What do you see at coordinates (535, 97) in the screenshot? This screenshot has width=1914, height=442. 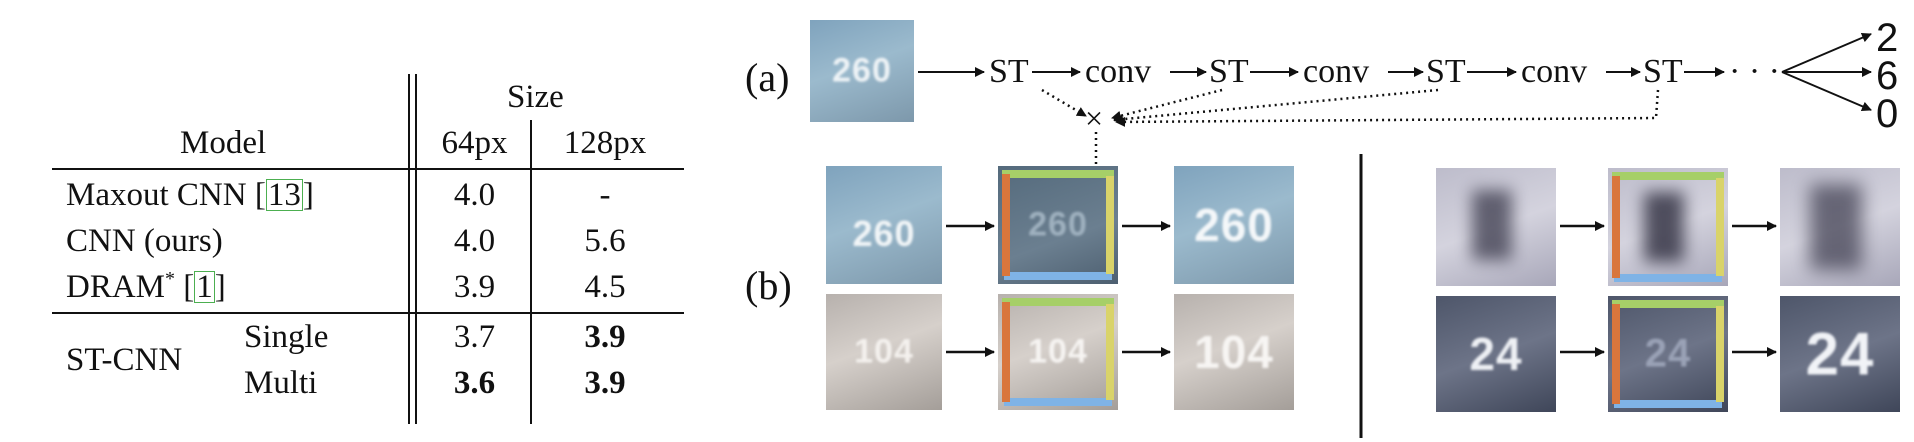 I see `size-header: Size` at bounding box center [535, 97].